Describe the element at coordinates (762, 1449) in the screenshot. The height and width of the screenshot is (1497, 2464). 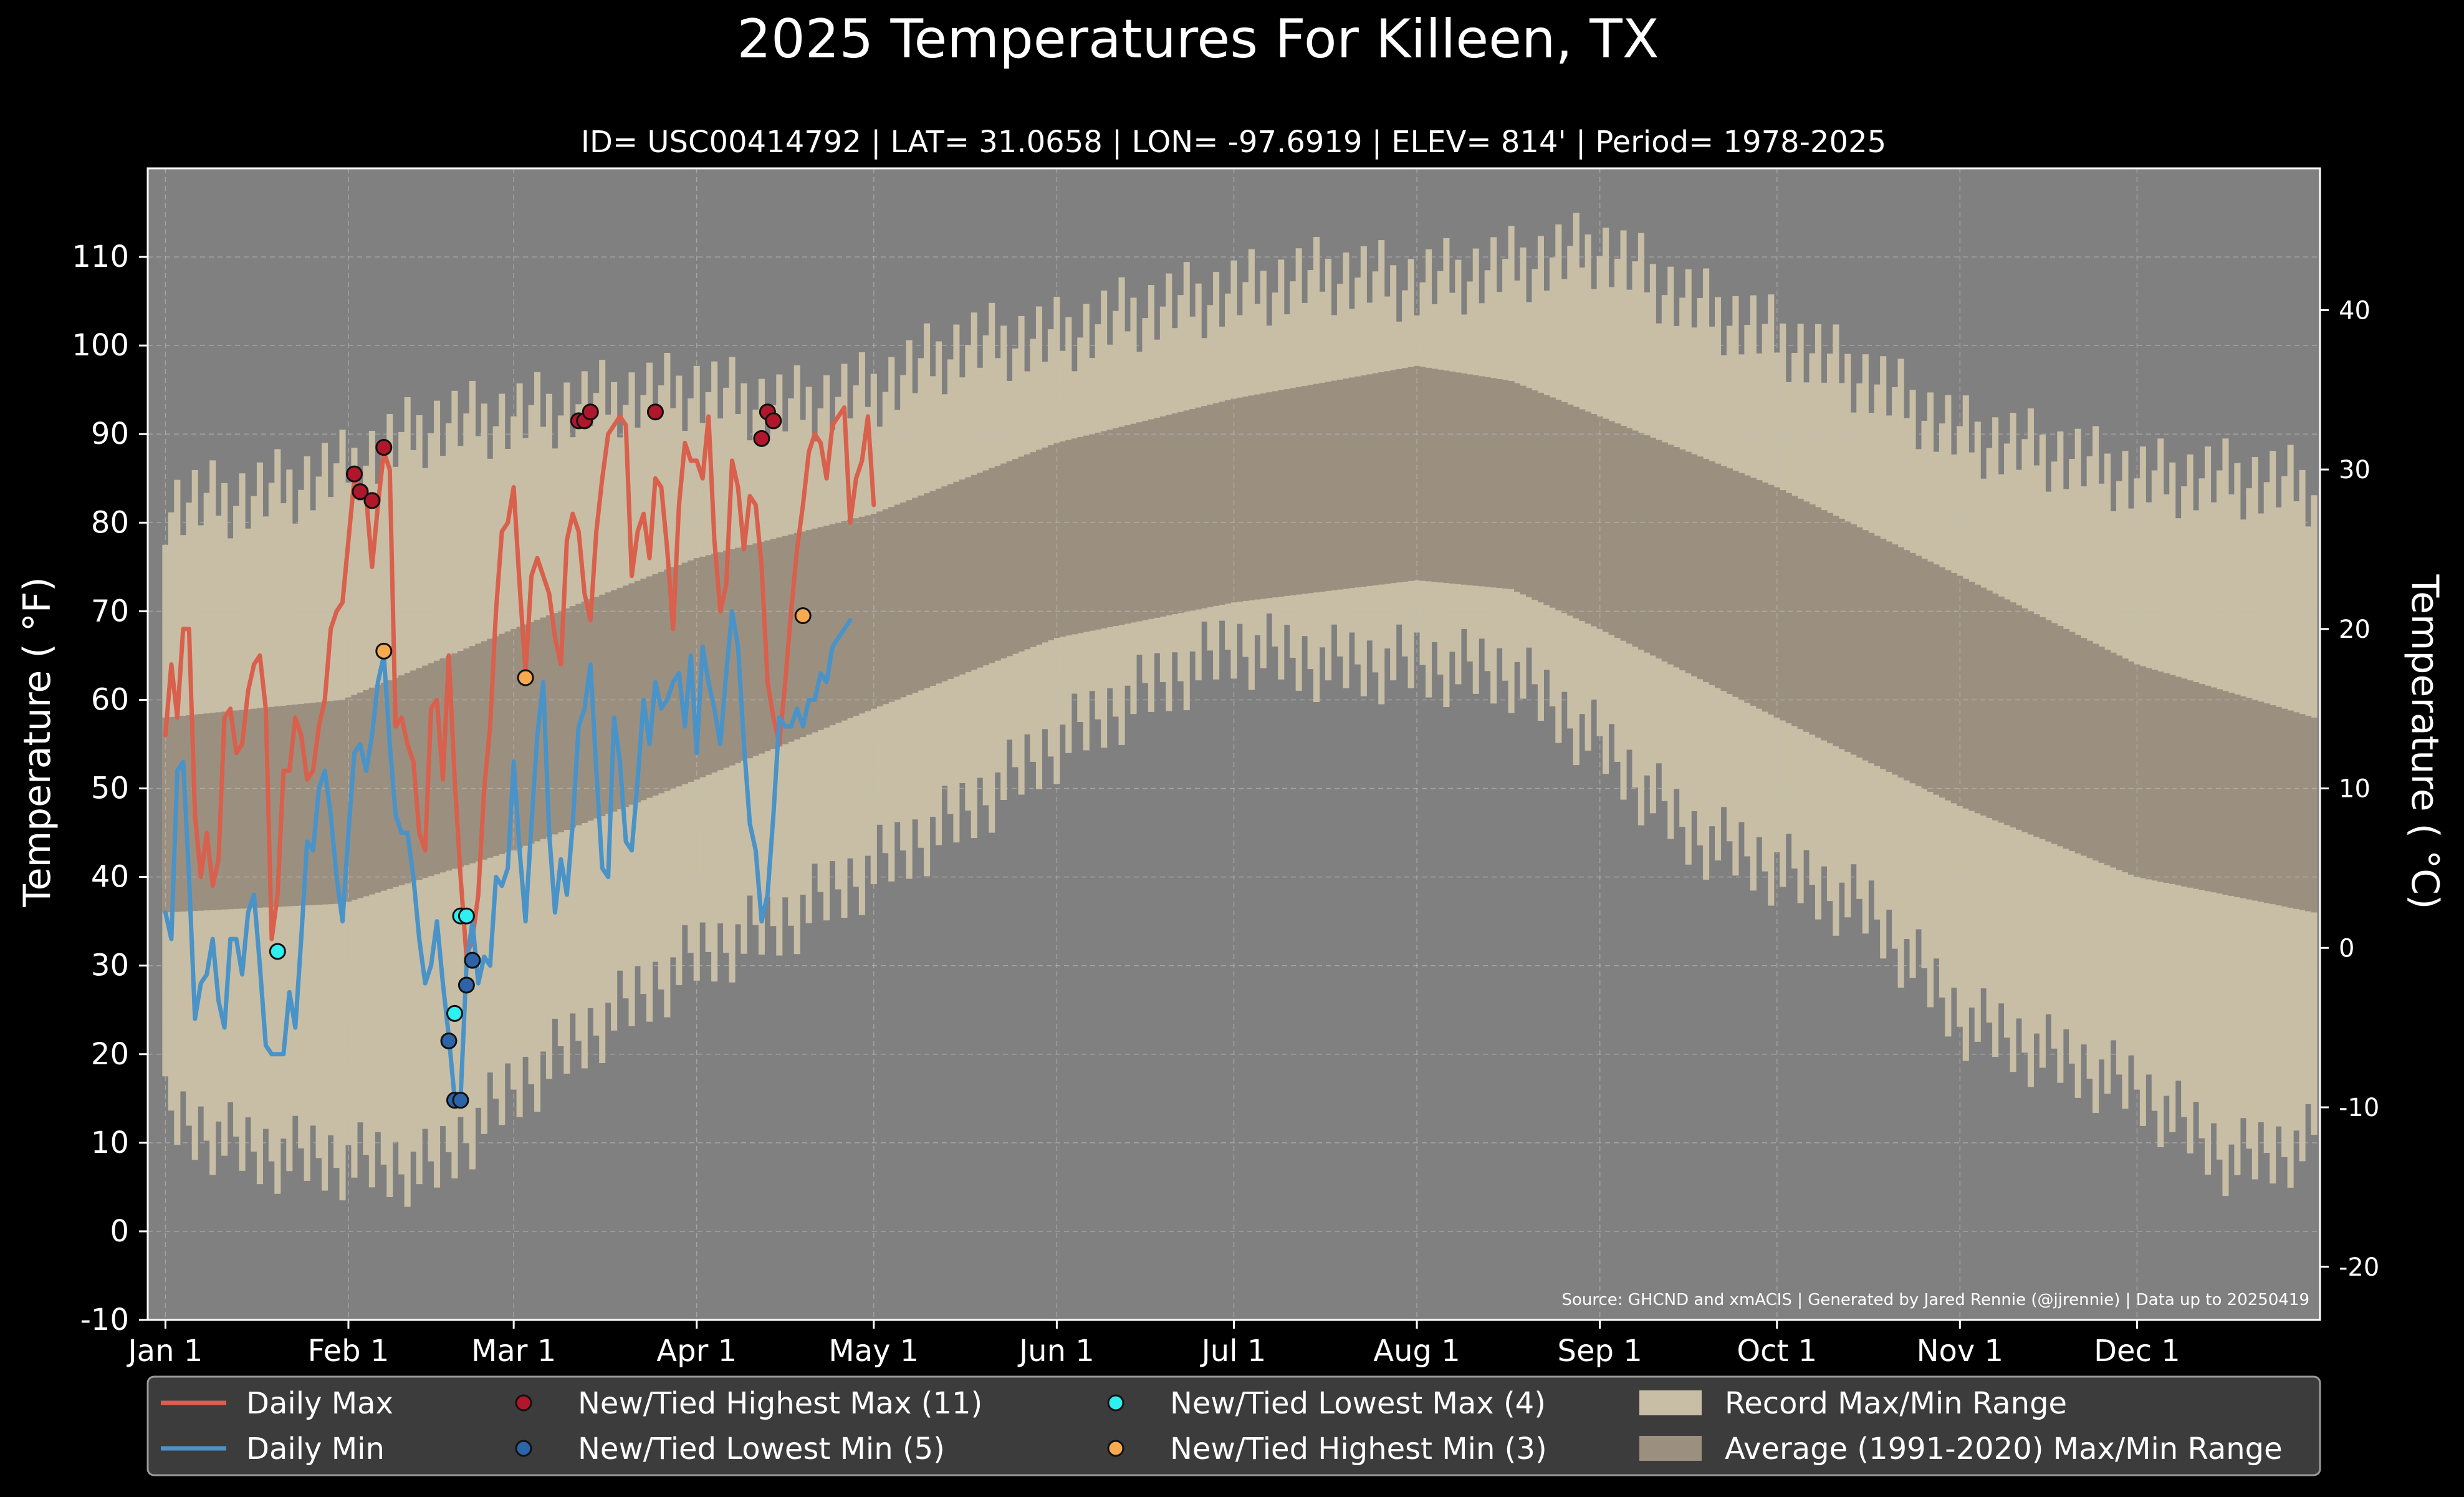
I see `legend-label-new-low-min: New/Tied Lowest Min (5)` at that location.